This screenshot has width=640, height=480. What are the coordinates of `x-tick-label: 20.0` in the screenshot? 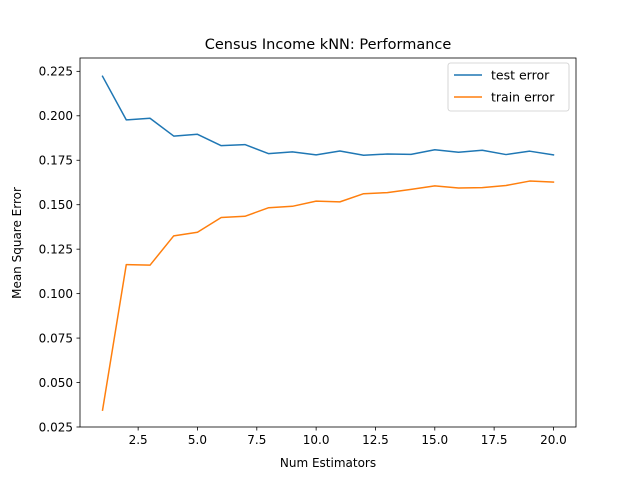 It's located at (553, 440).